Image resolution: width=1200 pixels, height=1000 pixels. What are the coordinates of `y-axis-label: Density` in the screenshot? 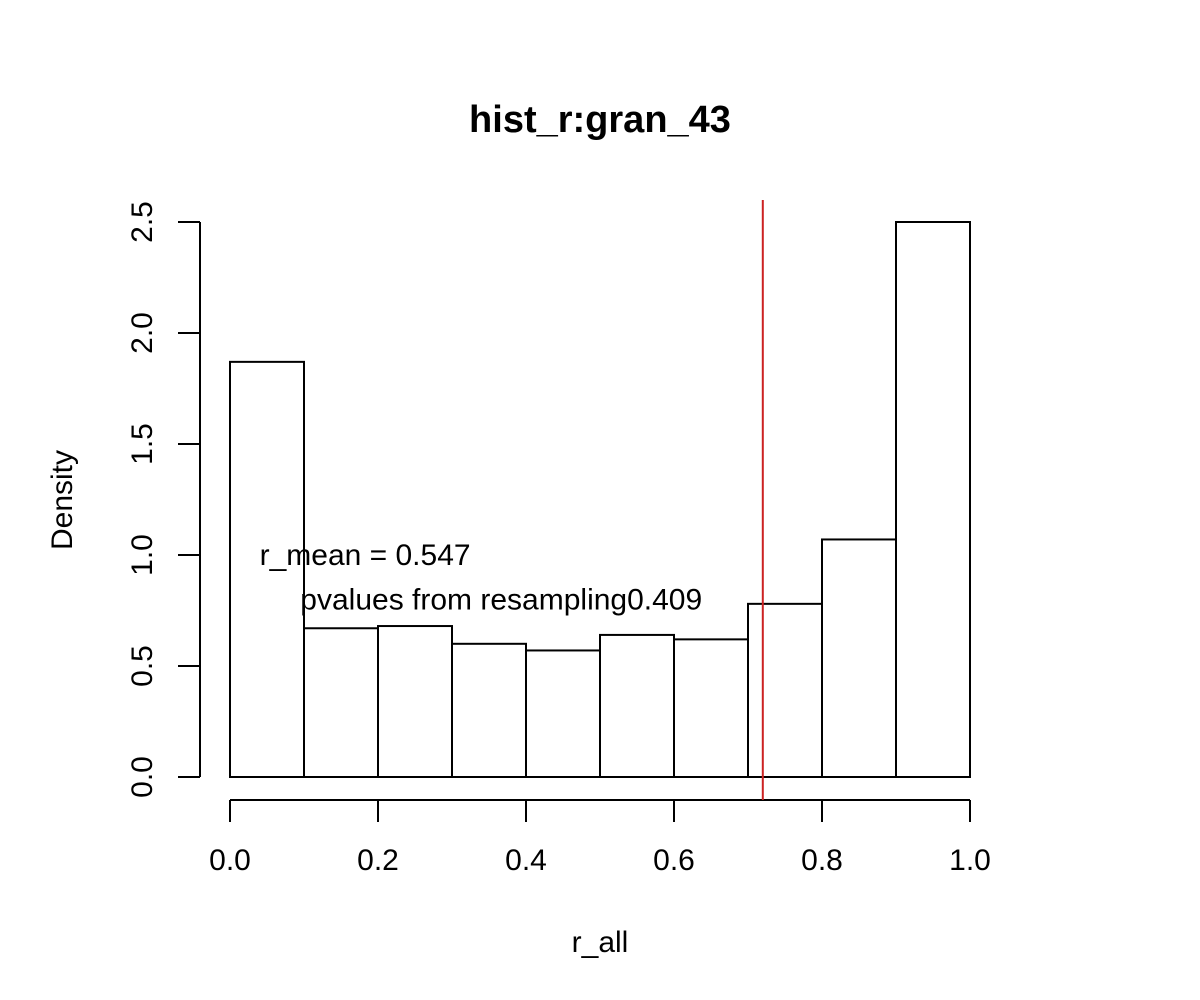 It's located at (62, 500).